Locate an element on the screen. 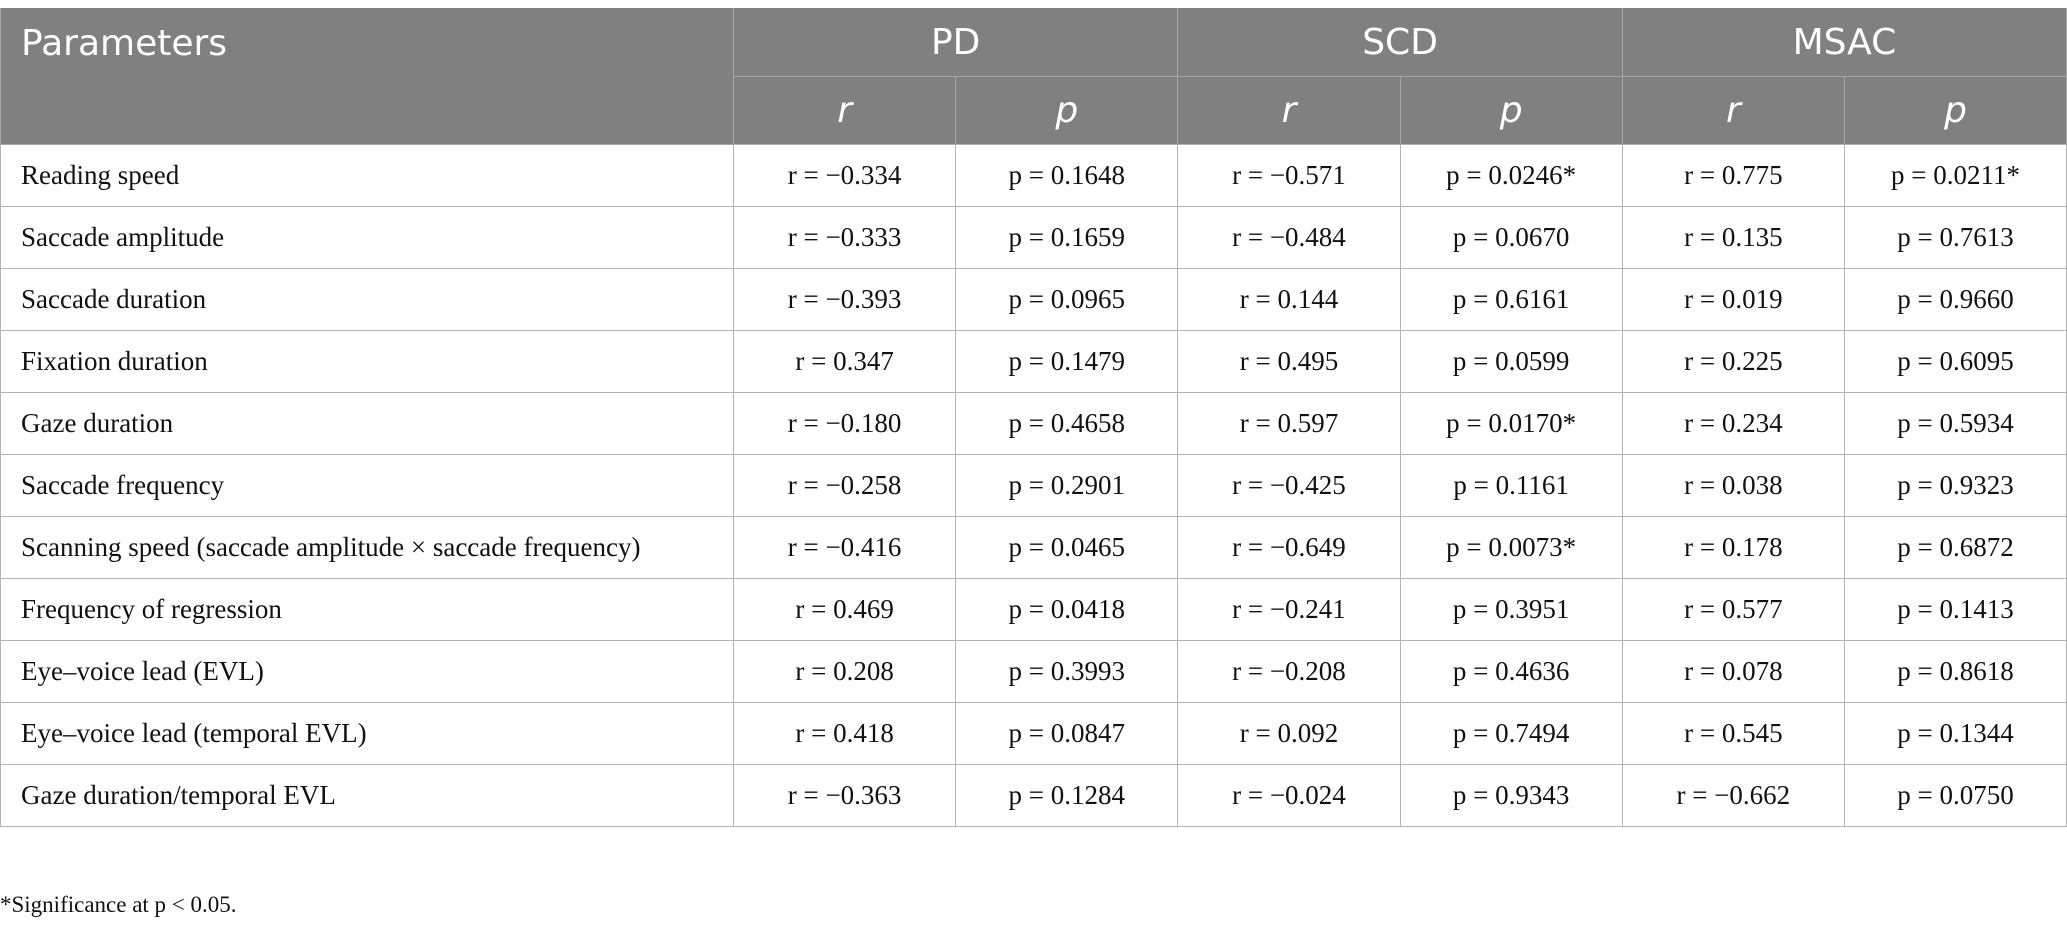 The width and height of the screenshot is (2067, 935). cell-scd-r: r = −0.208 is located at coordinates (1289, 671).